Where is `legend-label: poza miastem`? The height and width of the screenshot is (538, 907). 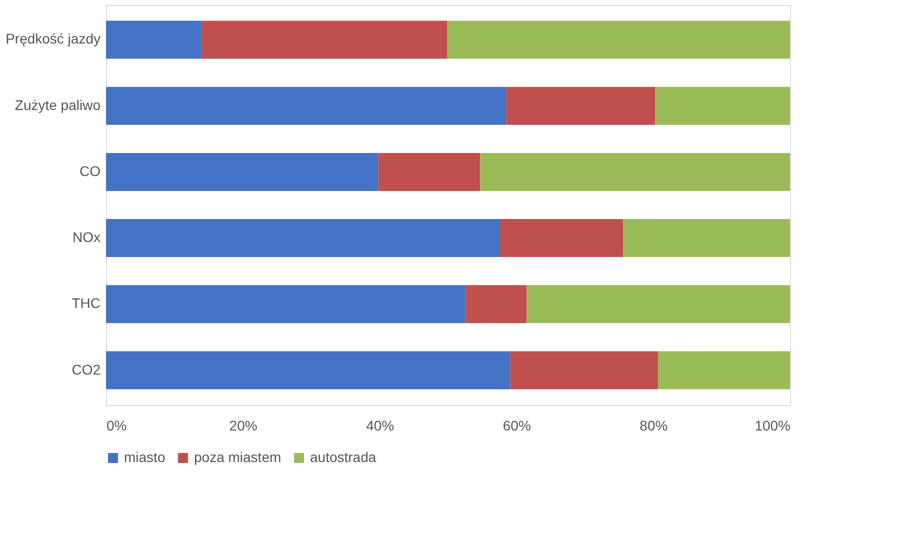 legend-label: poza miastem is located at coordinates (238, 457).